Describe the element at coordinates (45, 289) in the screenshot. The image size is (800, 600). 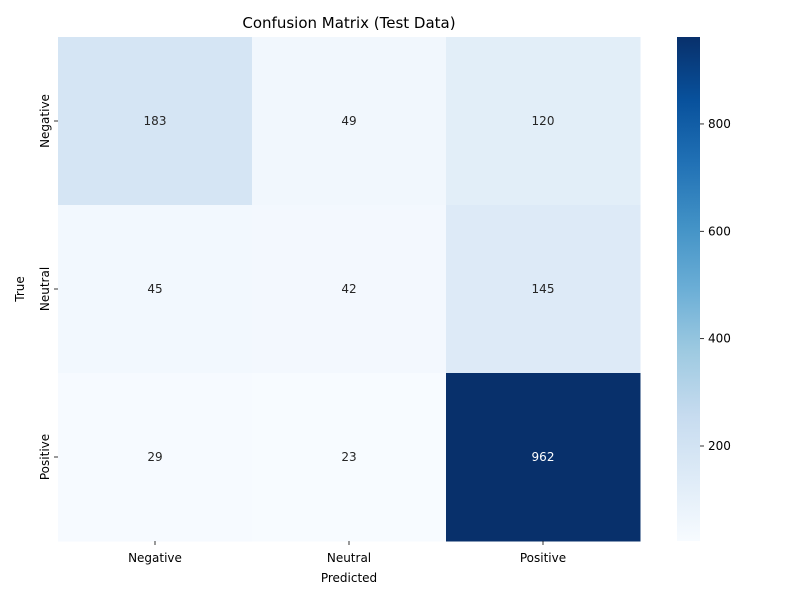
I see `y-tick-label: Neutral` at that location.